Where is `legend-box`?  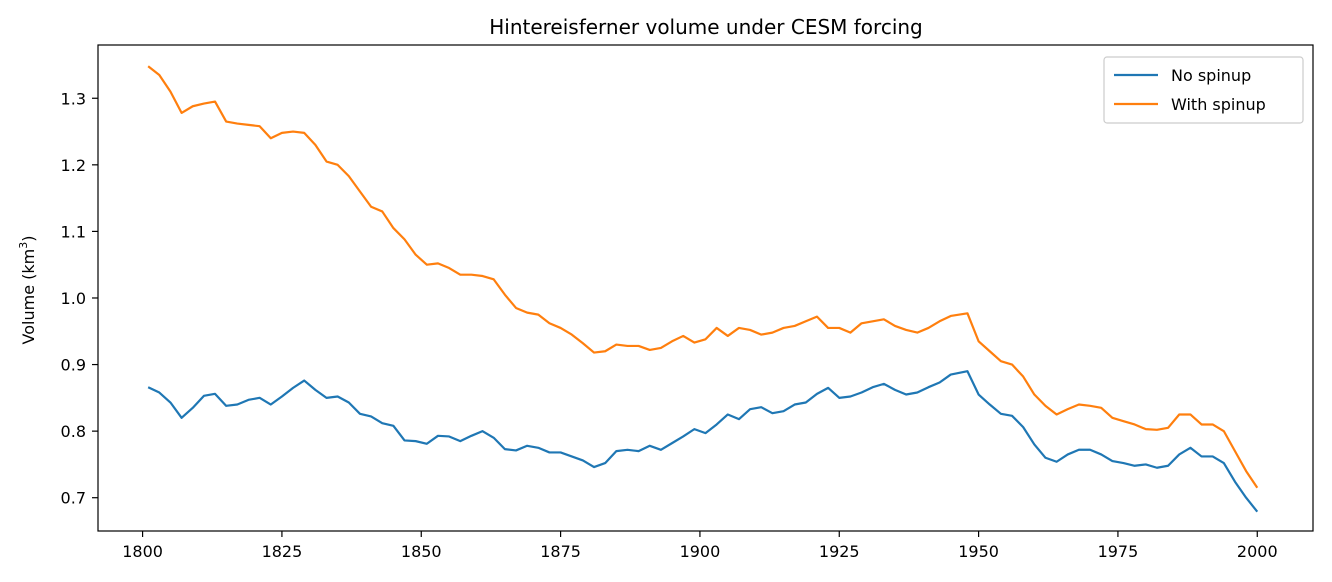 legend-box is located at coordinates (1203, 90).